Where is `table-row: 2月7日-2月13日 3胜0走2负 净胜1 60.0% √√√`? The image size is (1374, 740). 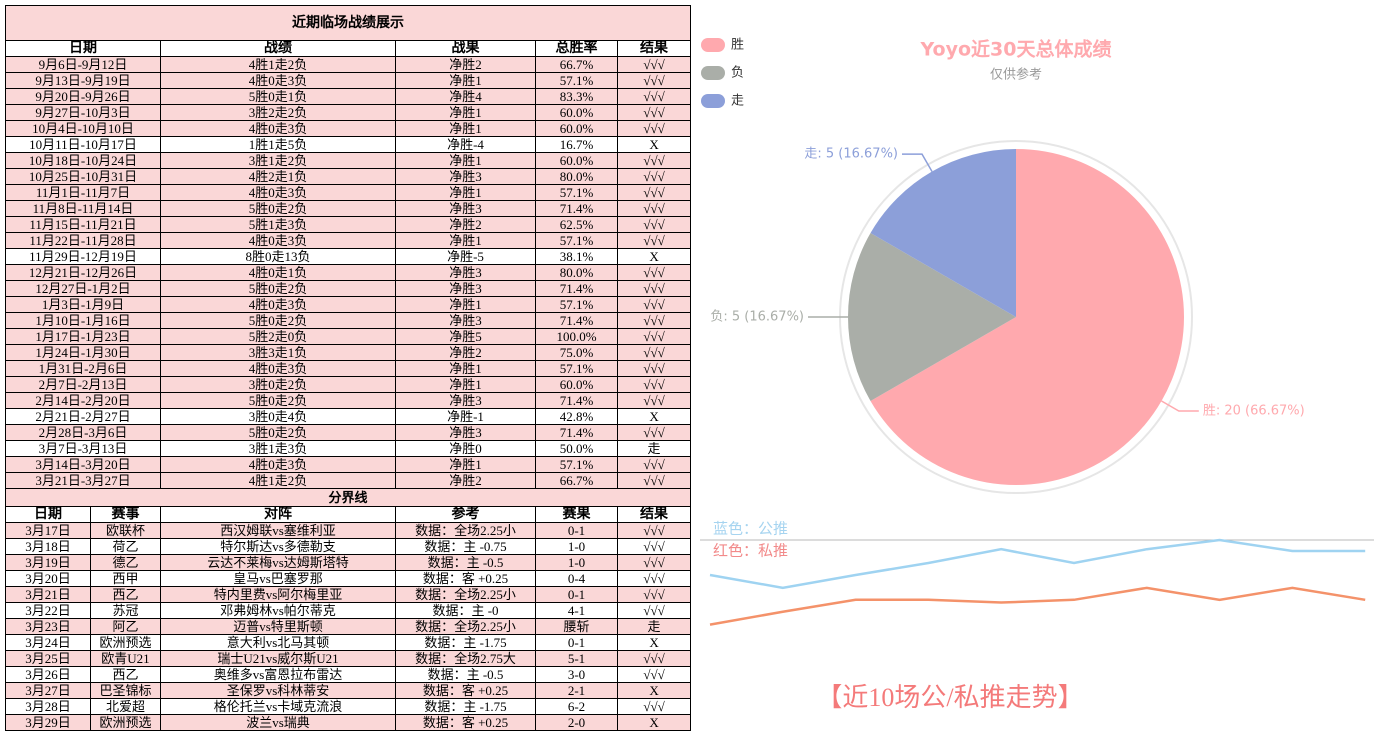 table-row: 2月7日-2月13日 3胜0走2负 净胜1 60.0% √√√ is located at coordinates (348, 384).